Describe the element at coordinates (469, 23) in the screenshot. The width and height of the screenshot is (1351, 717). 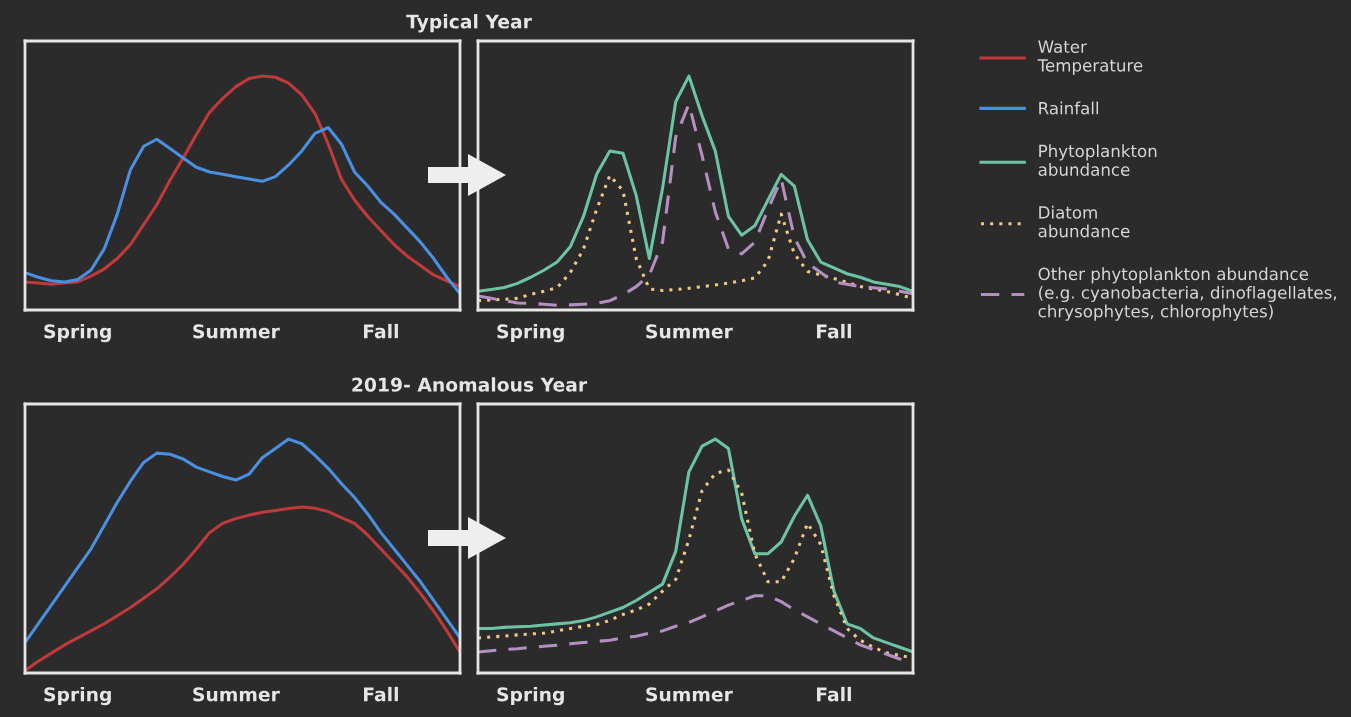
I see `chart-title: Typical Year` at that location.